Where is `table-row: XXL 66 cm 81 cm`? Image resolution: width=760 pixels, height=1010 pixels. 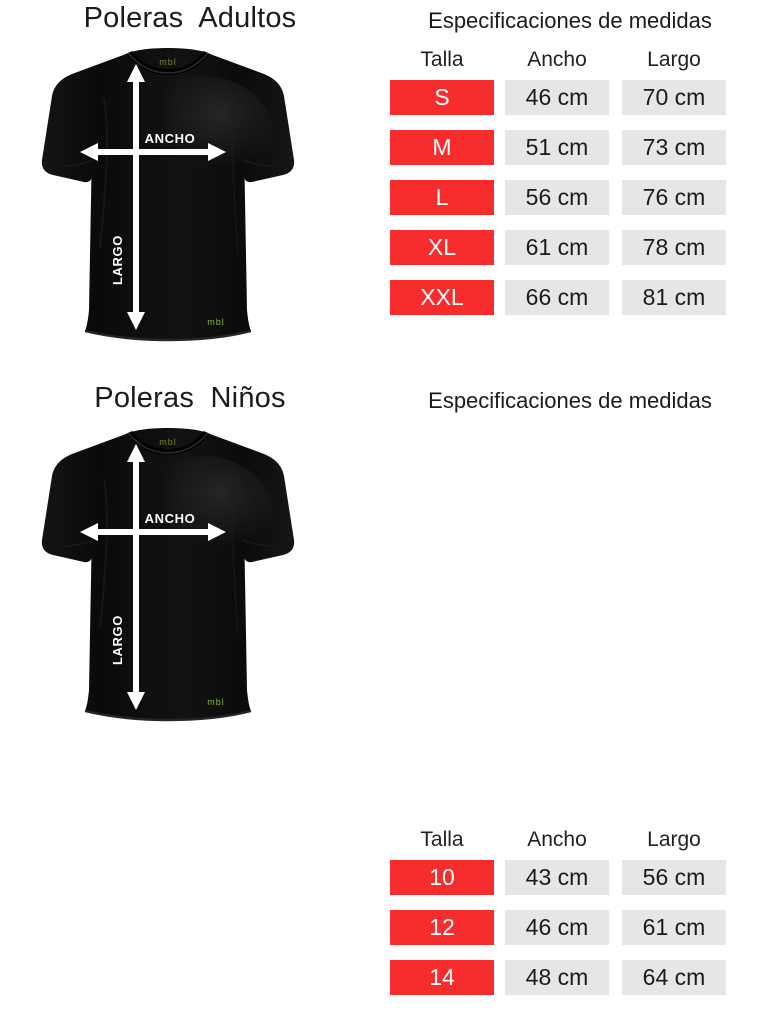 table-row: XXL 66 cm 81 cm is located at coordinates (570, 305).